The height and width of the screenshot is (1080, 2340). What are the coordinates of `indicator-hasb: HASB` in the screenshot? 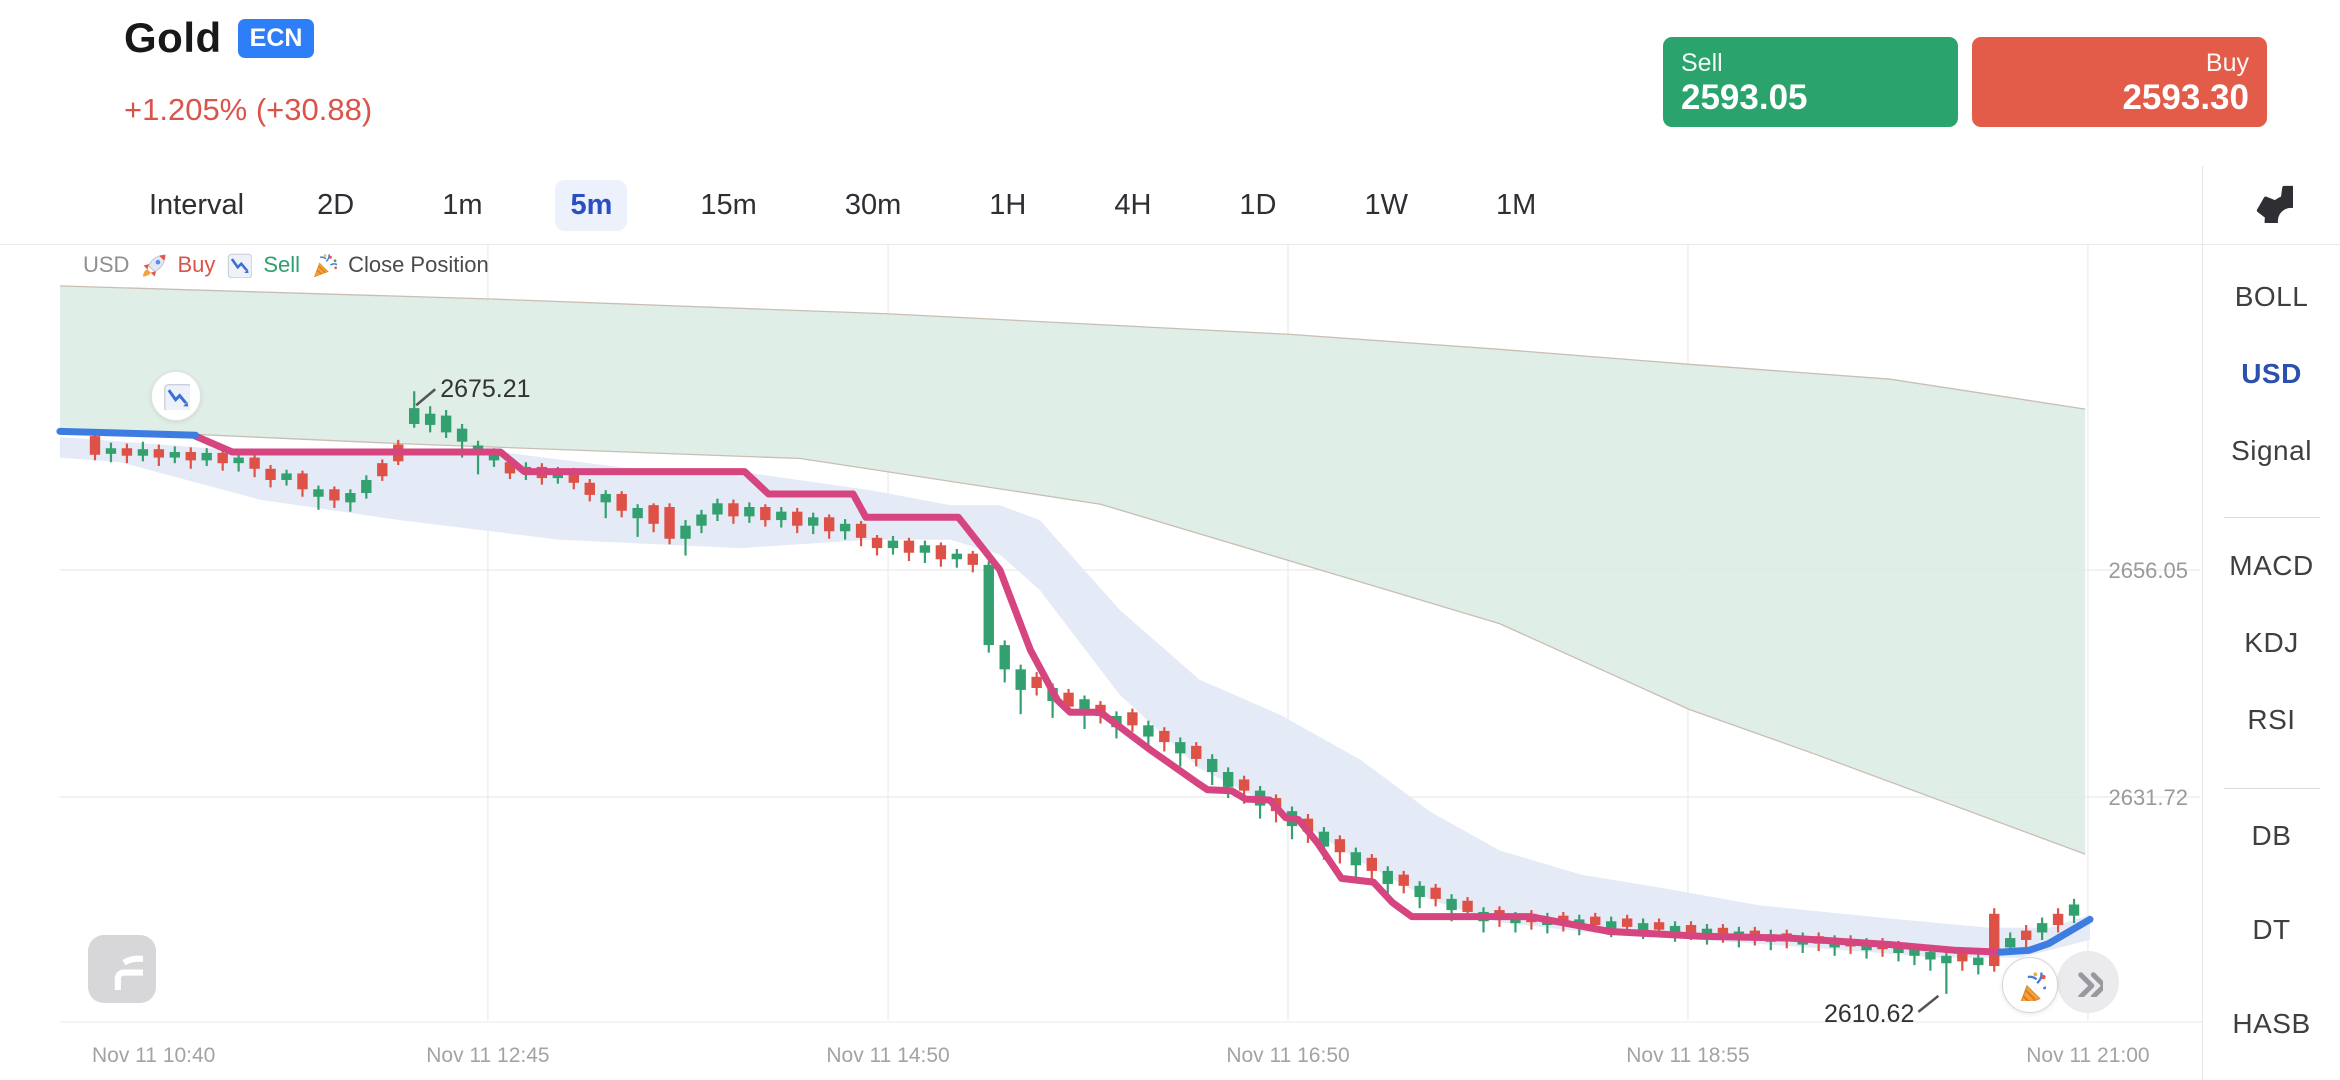 It's located at (2271, 1023).